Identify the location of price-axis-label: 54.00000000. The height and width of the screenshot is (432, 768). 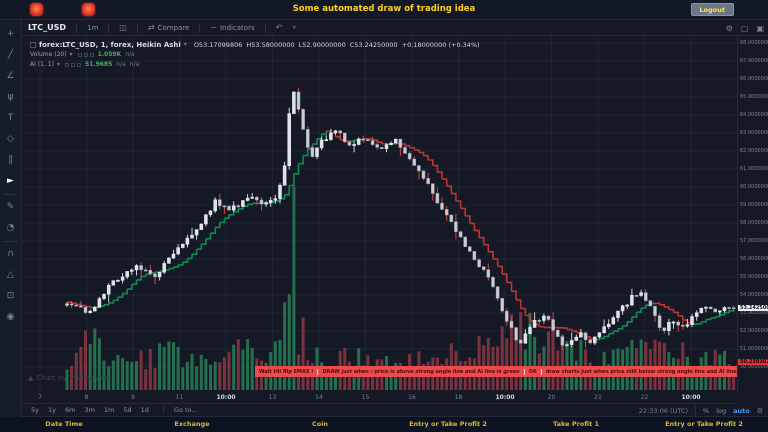
(754, 295).